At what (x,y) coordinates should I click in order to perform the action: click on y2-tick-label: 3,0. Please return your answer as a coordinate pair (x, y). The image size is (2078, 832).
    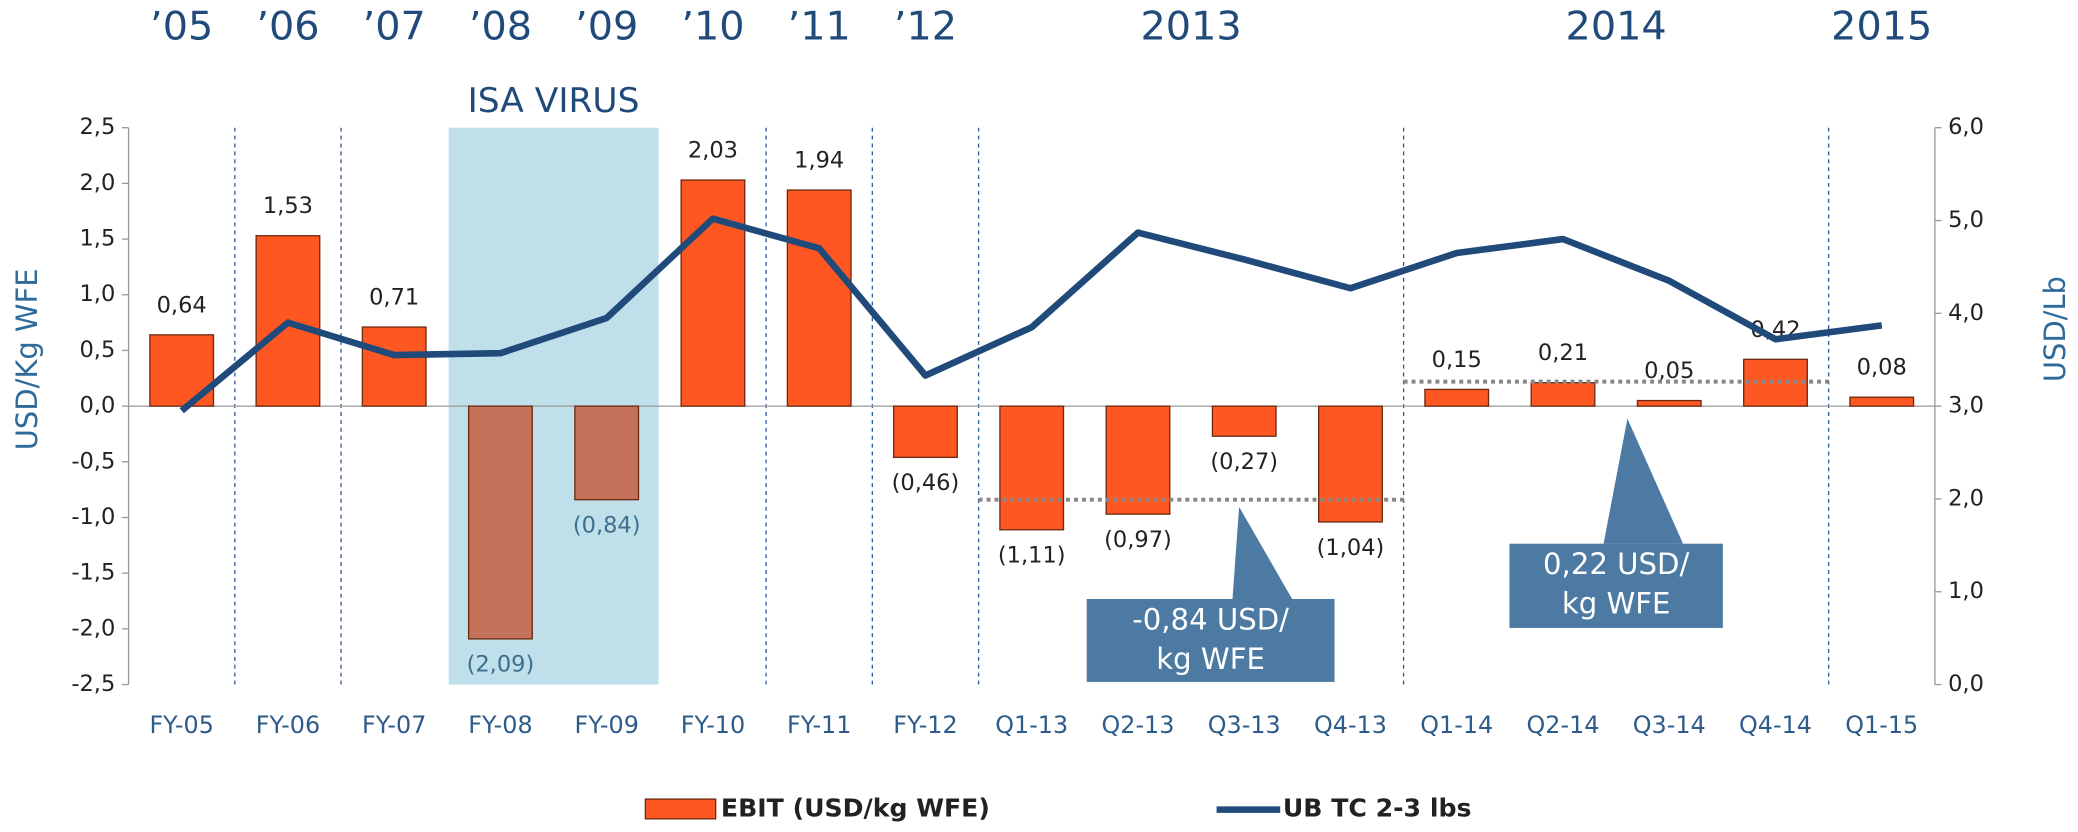
    Looking at the image, I should click on (1966, 406).